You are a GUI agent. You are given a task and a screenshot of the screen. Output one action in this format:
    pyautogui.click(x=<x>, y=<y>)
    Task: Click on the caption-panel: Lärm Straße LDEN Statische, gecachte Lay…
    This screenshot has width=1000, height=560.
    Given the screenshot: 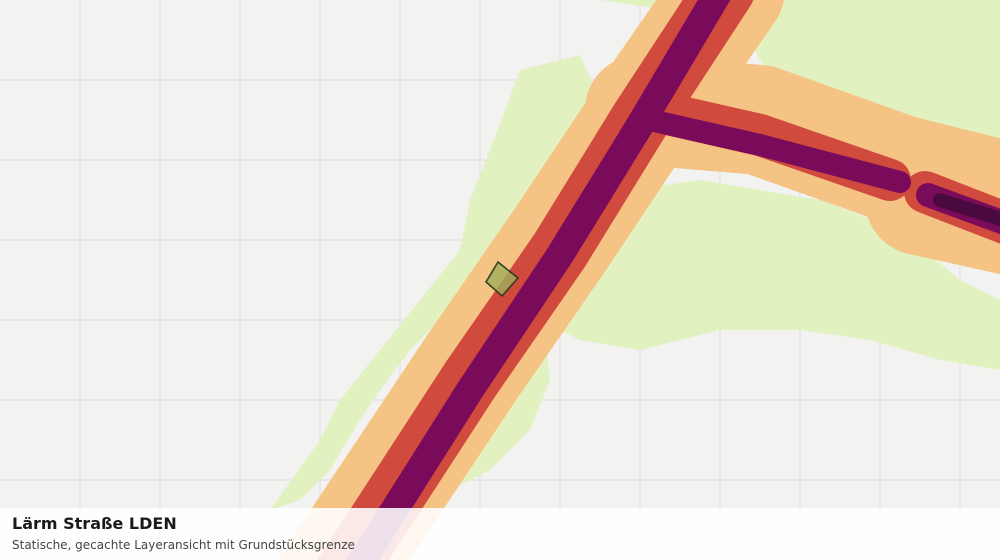 What is the action you would take?
    pyautogui.click(x=500, y=534)
    